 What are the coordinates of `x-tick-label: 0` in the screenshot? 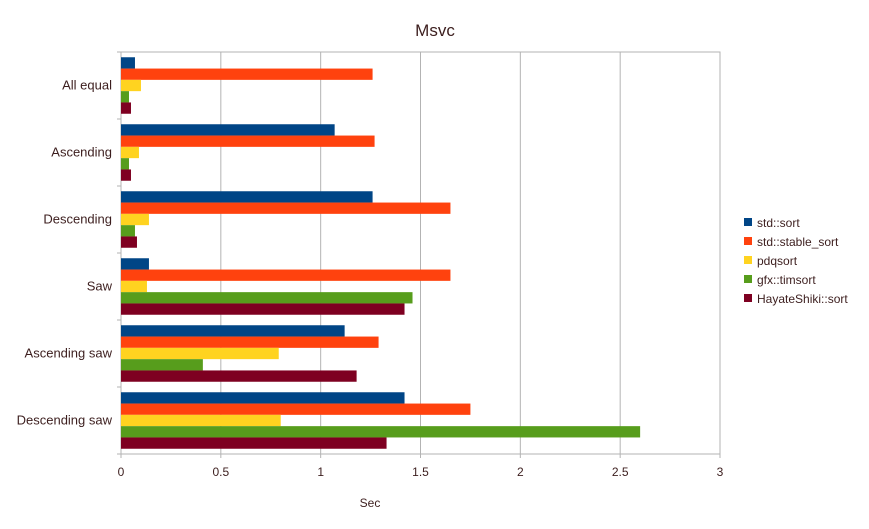 It's located at (121, 472).